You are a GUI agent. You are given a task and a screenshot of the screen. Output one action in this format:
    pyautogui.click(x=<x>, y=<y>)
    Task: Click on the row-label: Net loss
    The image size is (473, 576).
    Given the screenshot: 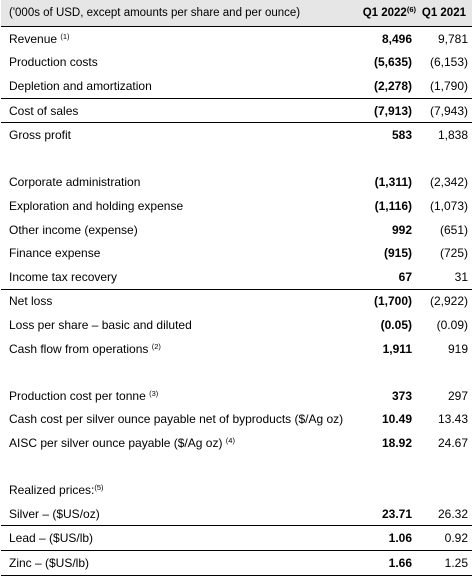 What is the action you would take?
    pyautogui.click(x=31, y=301)
    